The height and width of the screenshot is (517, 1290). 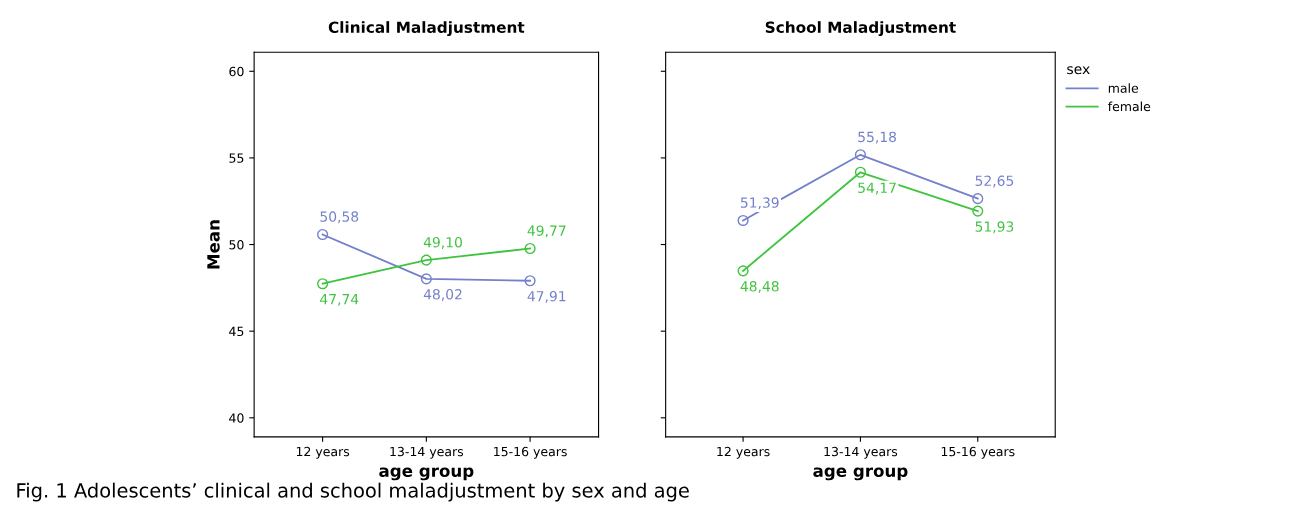 I want to click on y-tick-label: 55, so click(x=236, y=158).